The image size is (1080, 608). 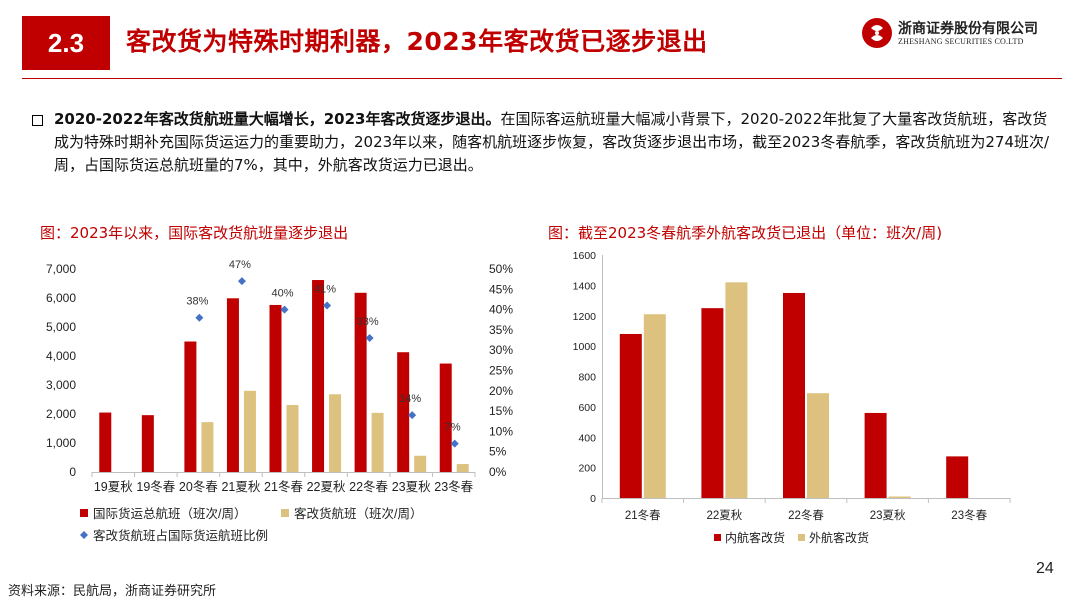 What do you see at coordinates (501, 411) in the screenshot?
I see `right-y-tick-label: 15%` at bounding box center [501, 411].